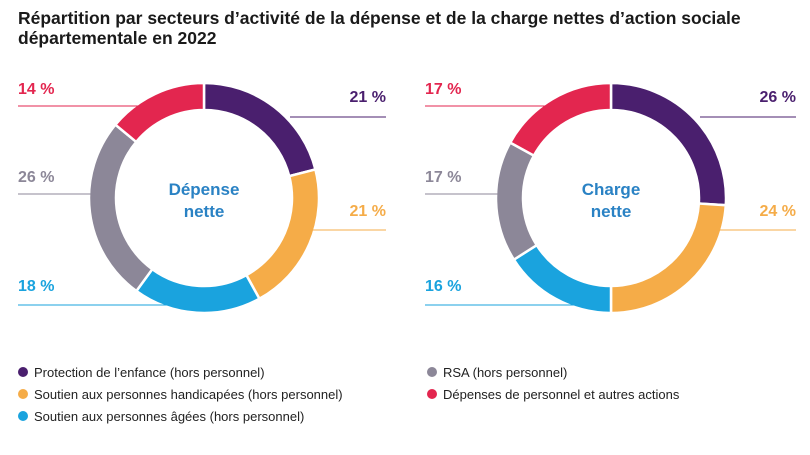 This screenshot has height=455, width=810. What do you see at coordinates (611, 189) in the screenshot?
I see `center-label: Charge` at bounding box center [611, 189].